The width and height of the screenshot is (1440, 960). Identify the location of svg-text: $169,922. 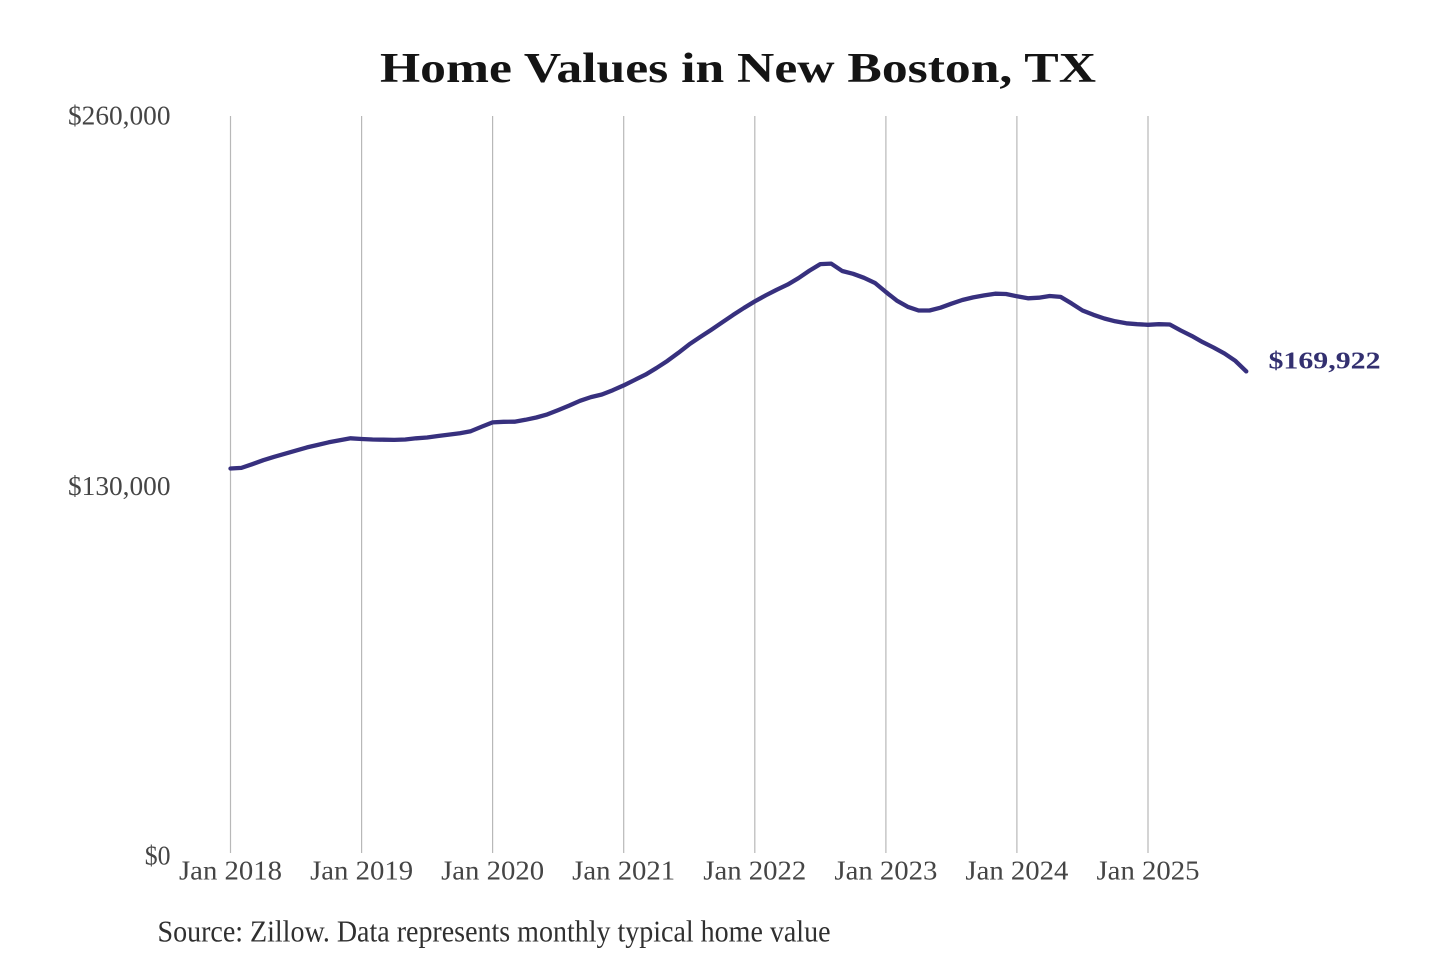
(1325, 362).